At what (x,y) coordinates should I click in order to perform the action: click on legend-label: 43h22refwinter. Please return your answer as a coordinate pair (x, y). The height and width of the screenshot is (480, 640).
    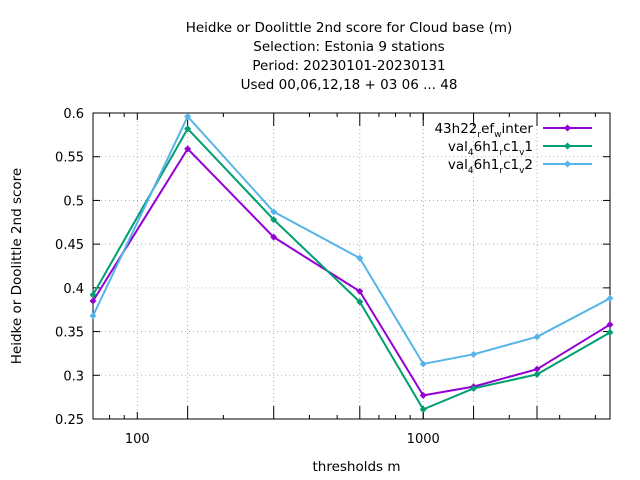
    Looking at the image, I should click on (483, 130).